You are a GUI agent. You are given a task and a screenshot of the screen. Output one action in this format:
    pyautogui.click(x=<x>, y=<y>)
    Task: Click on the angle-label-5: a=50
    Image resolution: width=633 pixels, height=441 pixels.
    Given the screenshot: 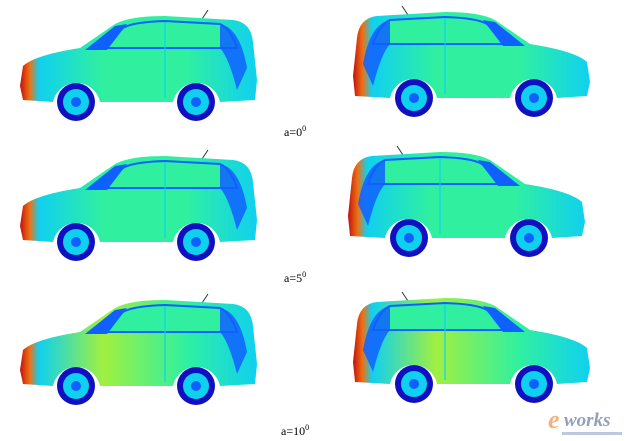 What is the action you would take?
    pyautogui.click(x=295, y=277)
    